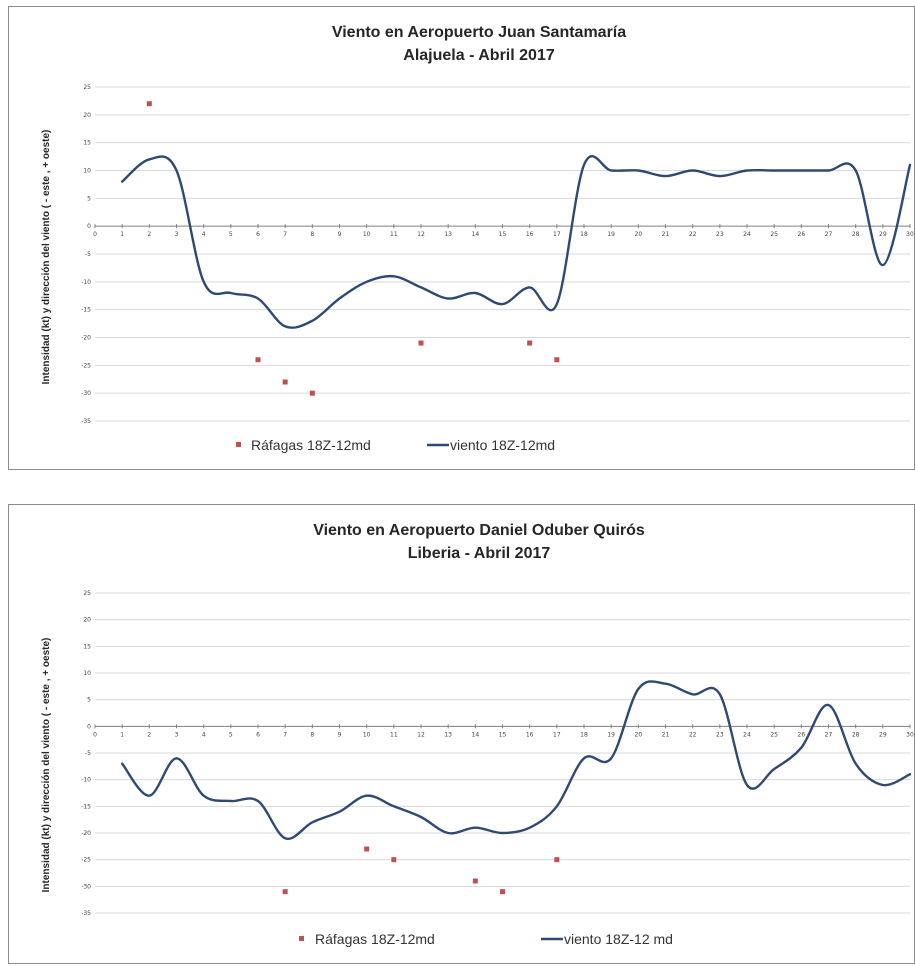 The height and width of the screenshot is (966, 915). Describe the element at coordinates (448, 234) in the screenshot. I see `x-tick-label: 13` at that location.